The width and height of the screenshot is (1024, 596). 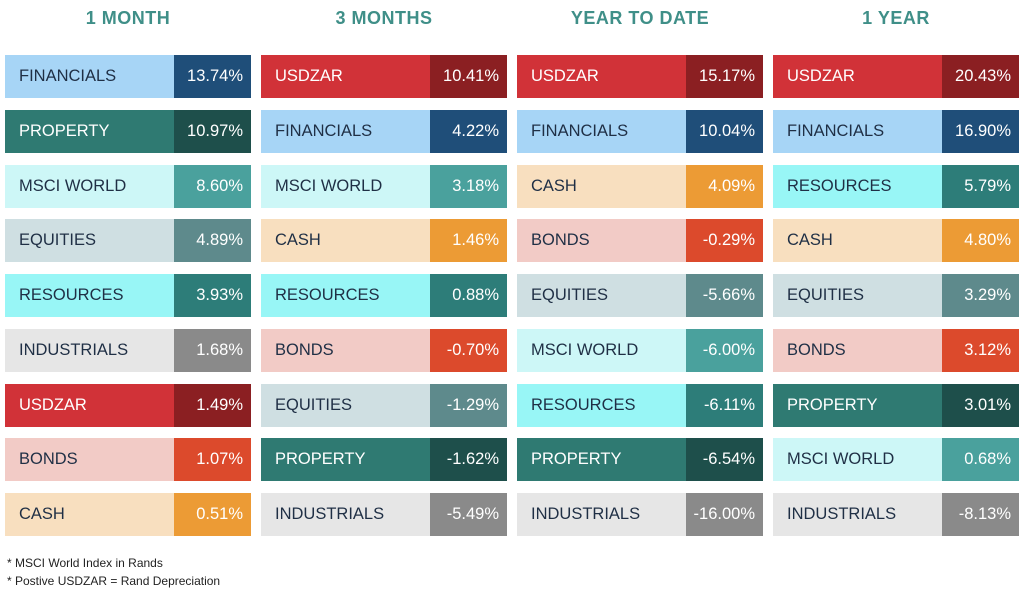 I want to click on row-value: 1.49%, so click(x=212, y=405).